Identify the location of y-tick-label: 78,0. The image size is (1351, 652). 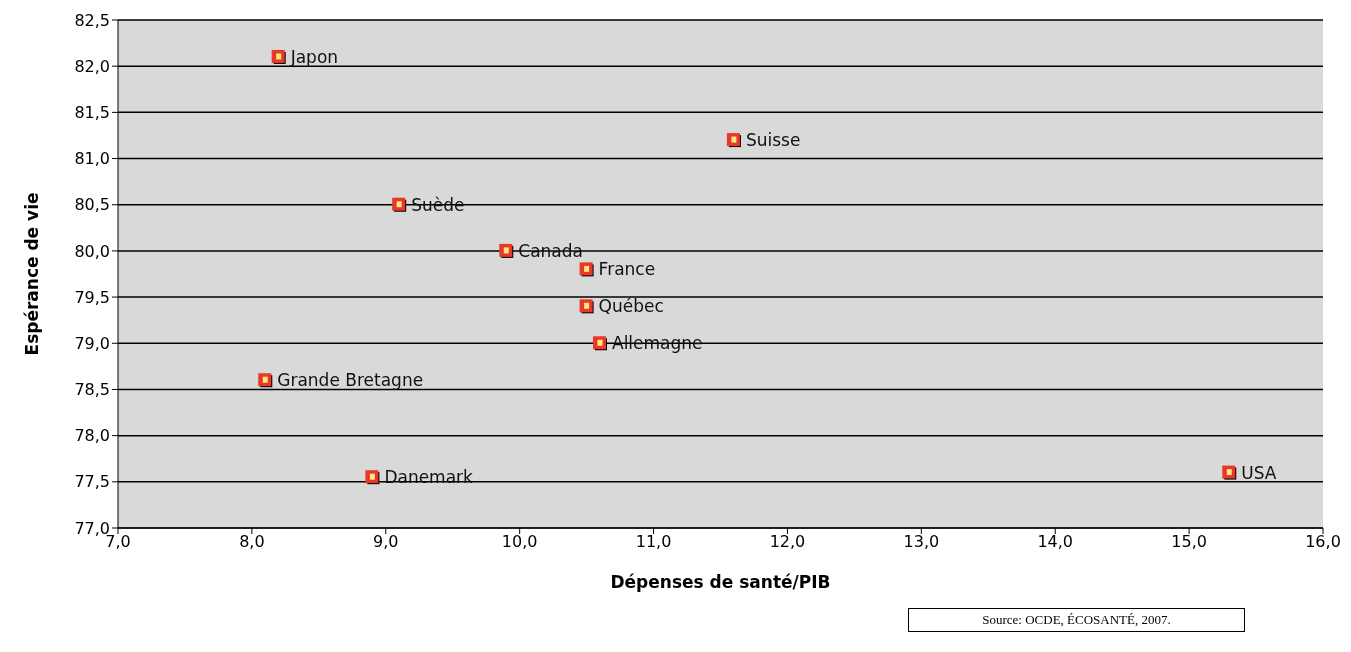
(92, 436).